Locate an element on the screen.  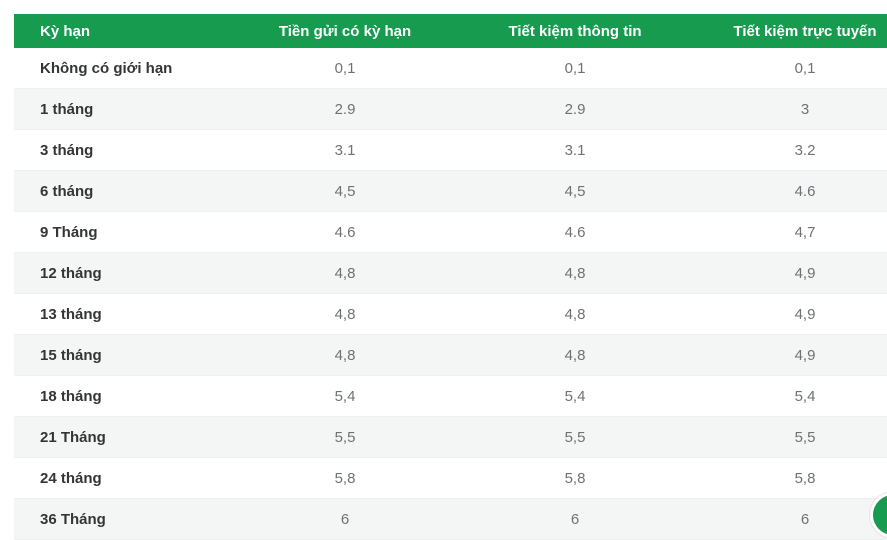
table-row: 13 tháng 4,8 4,8 4,9 is located at coordinates (450, 314).